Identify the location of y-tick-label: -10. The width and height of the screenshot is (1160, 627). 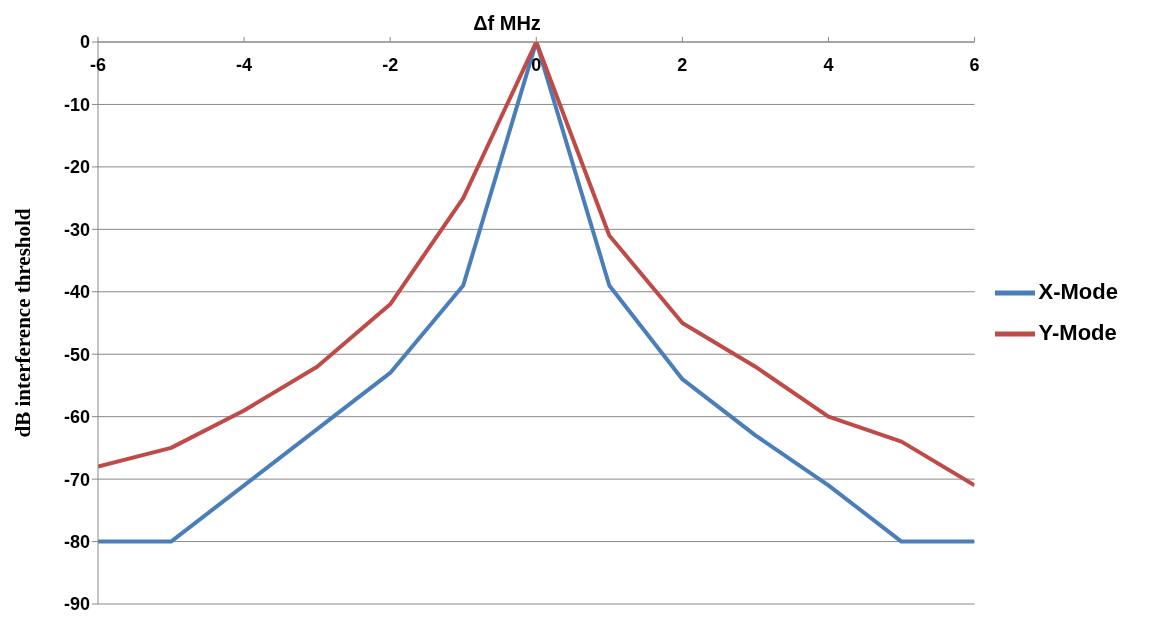
(76, 104).